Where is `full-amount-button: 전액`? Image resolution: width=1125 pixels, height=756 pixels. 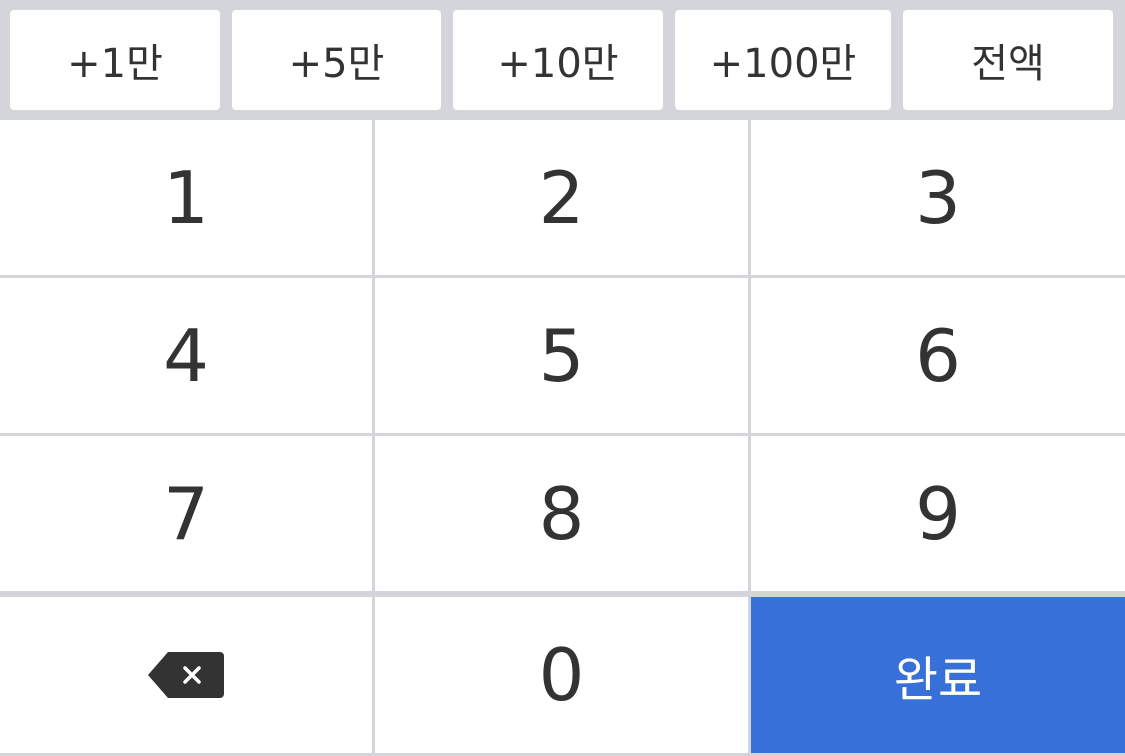 full-amount-button: 전액 is located at coordinates (1008, 60).